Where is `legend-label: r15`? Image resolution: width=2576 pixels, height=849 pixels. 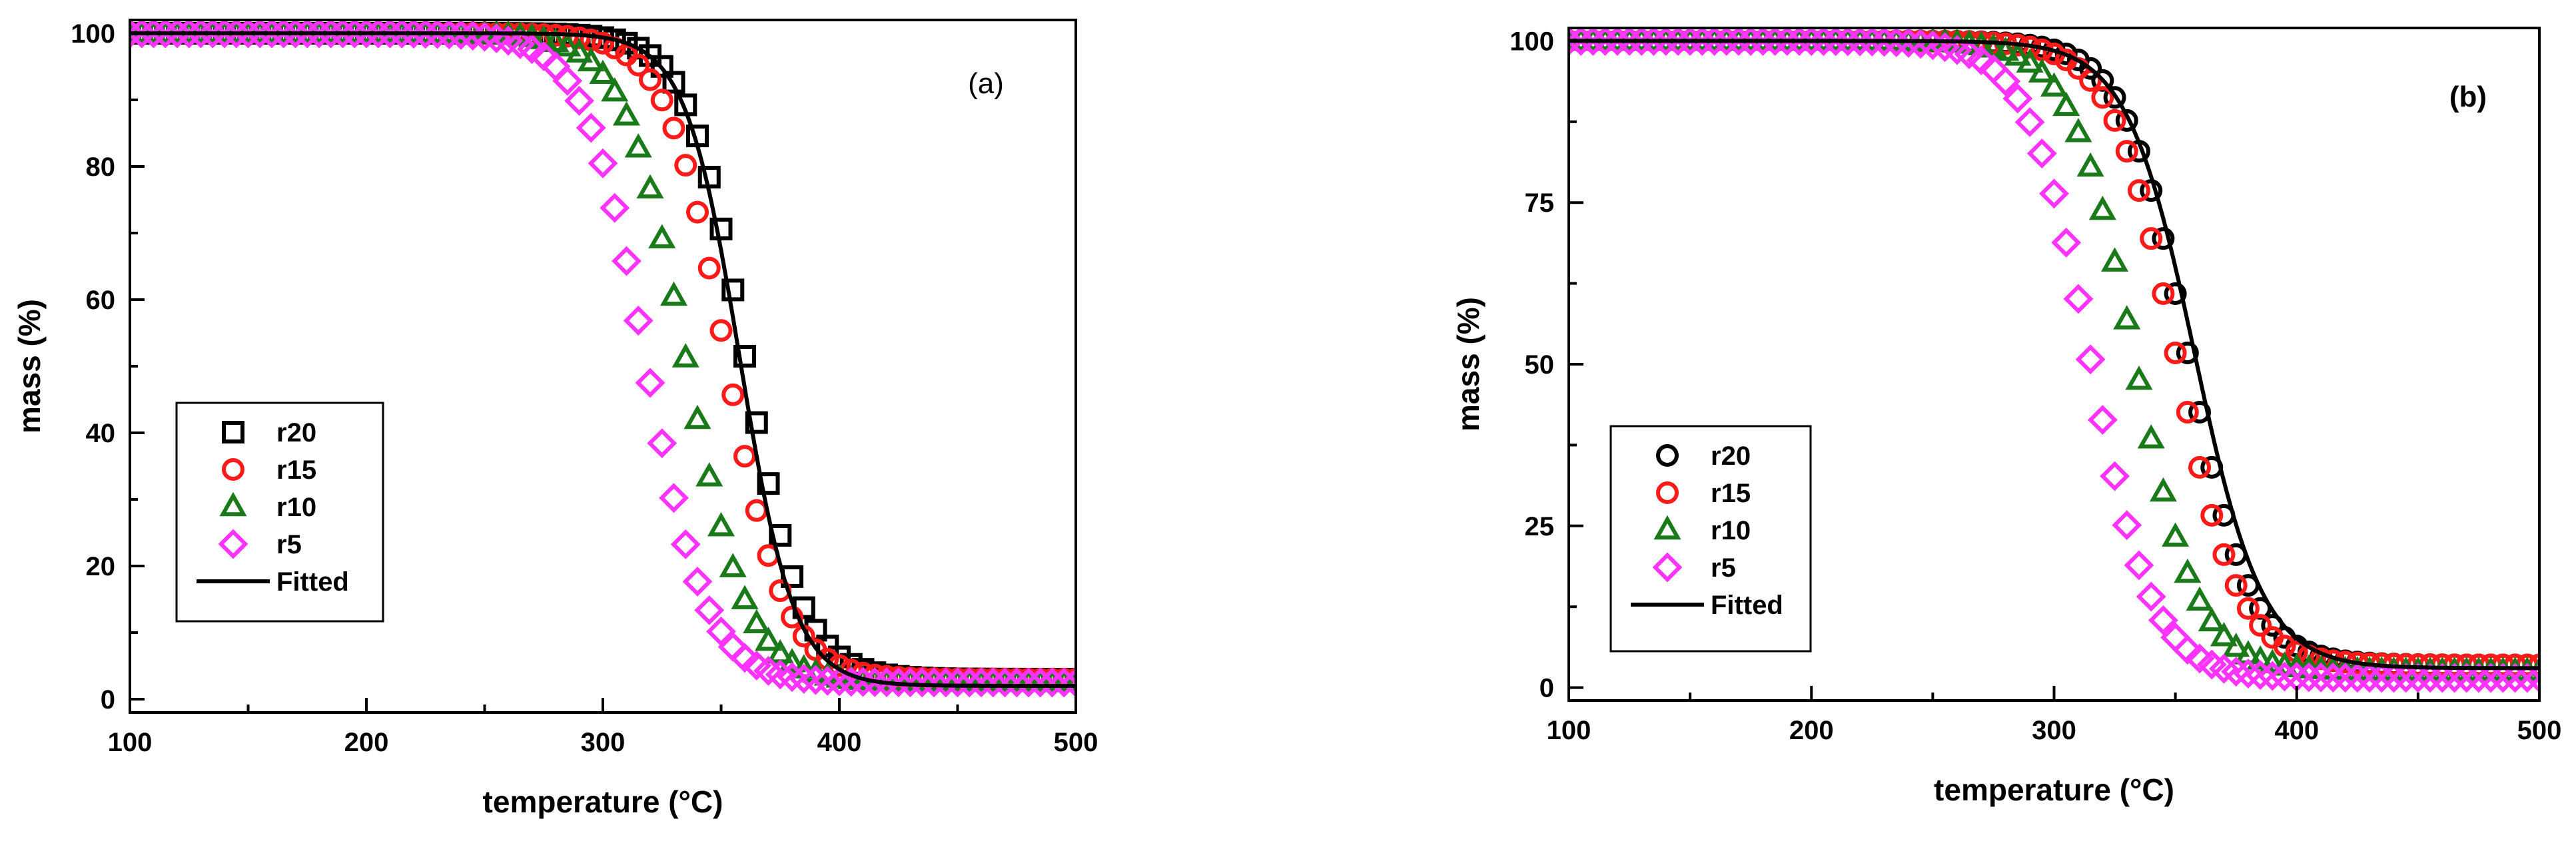
legend-label: r15 is located at coordinates (1731, 493).